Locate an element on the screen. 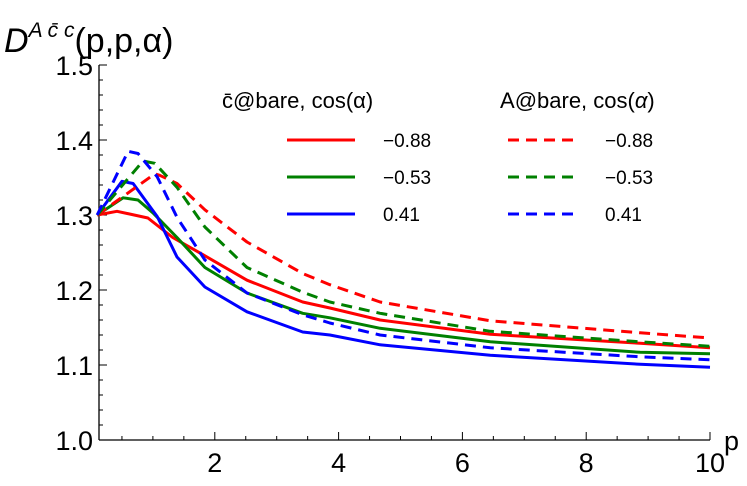  y-axis-label: DA c̄ c(p,p,α) is located at coordinates (88, 39).